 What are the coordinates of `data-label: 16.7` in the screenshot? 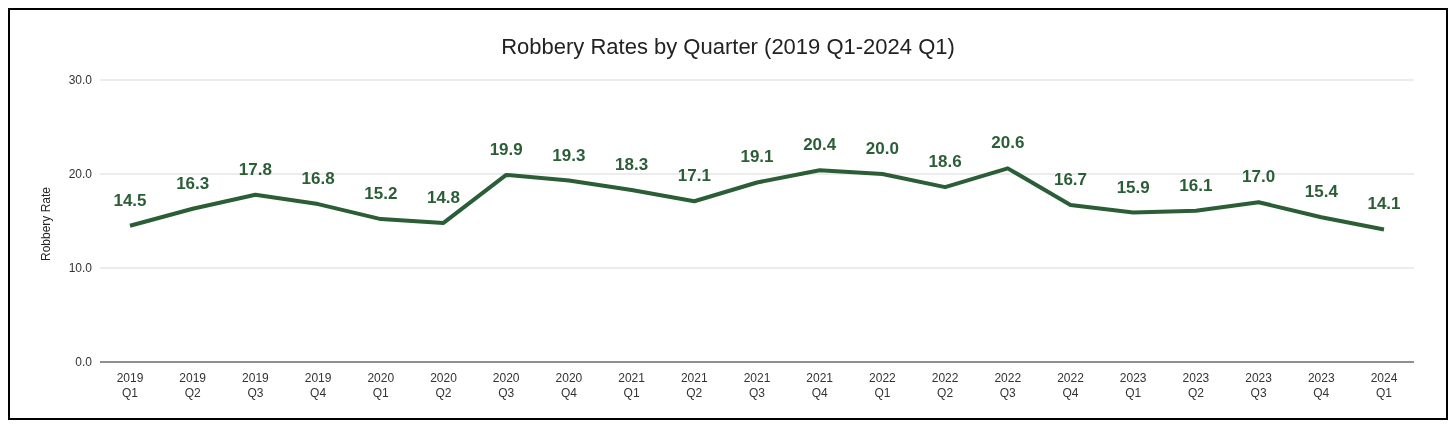 It's located at (1070, 180).